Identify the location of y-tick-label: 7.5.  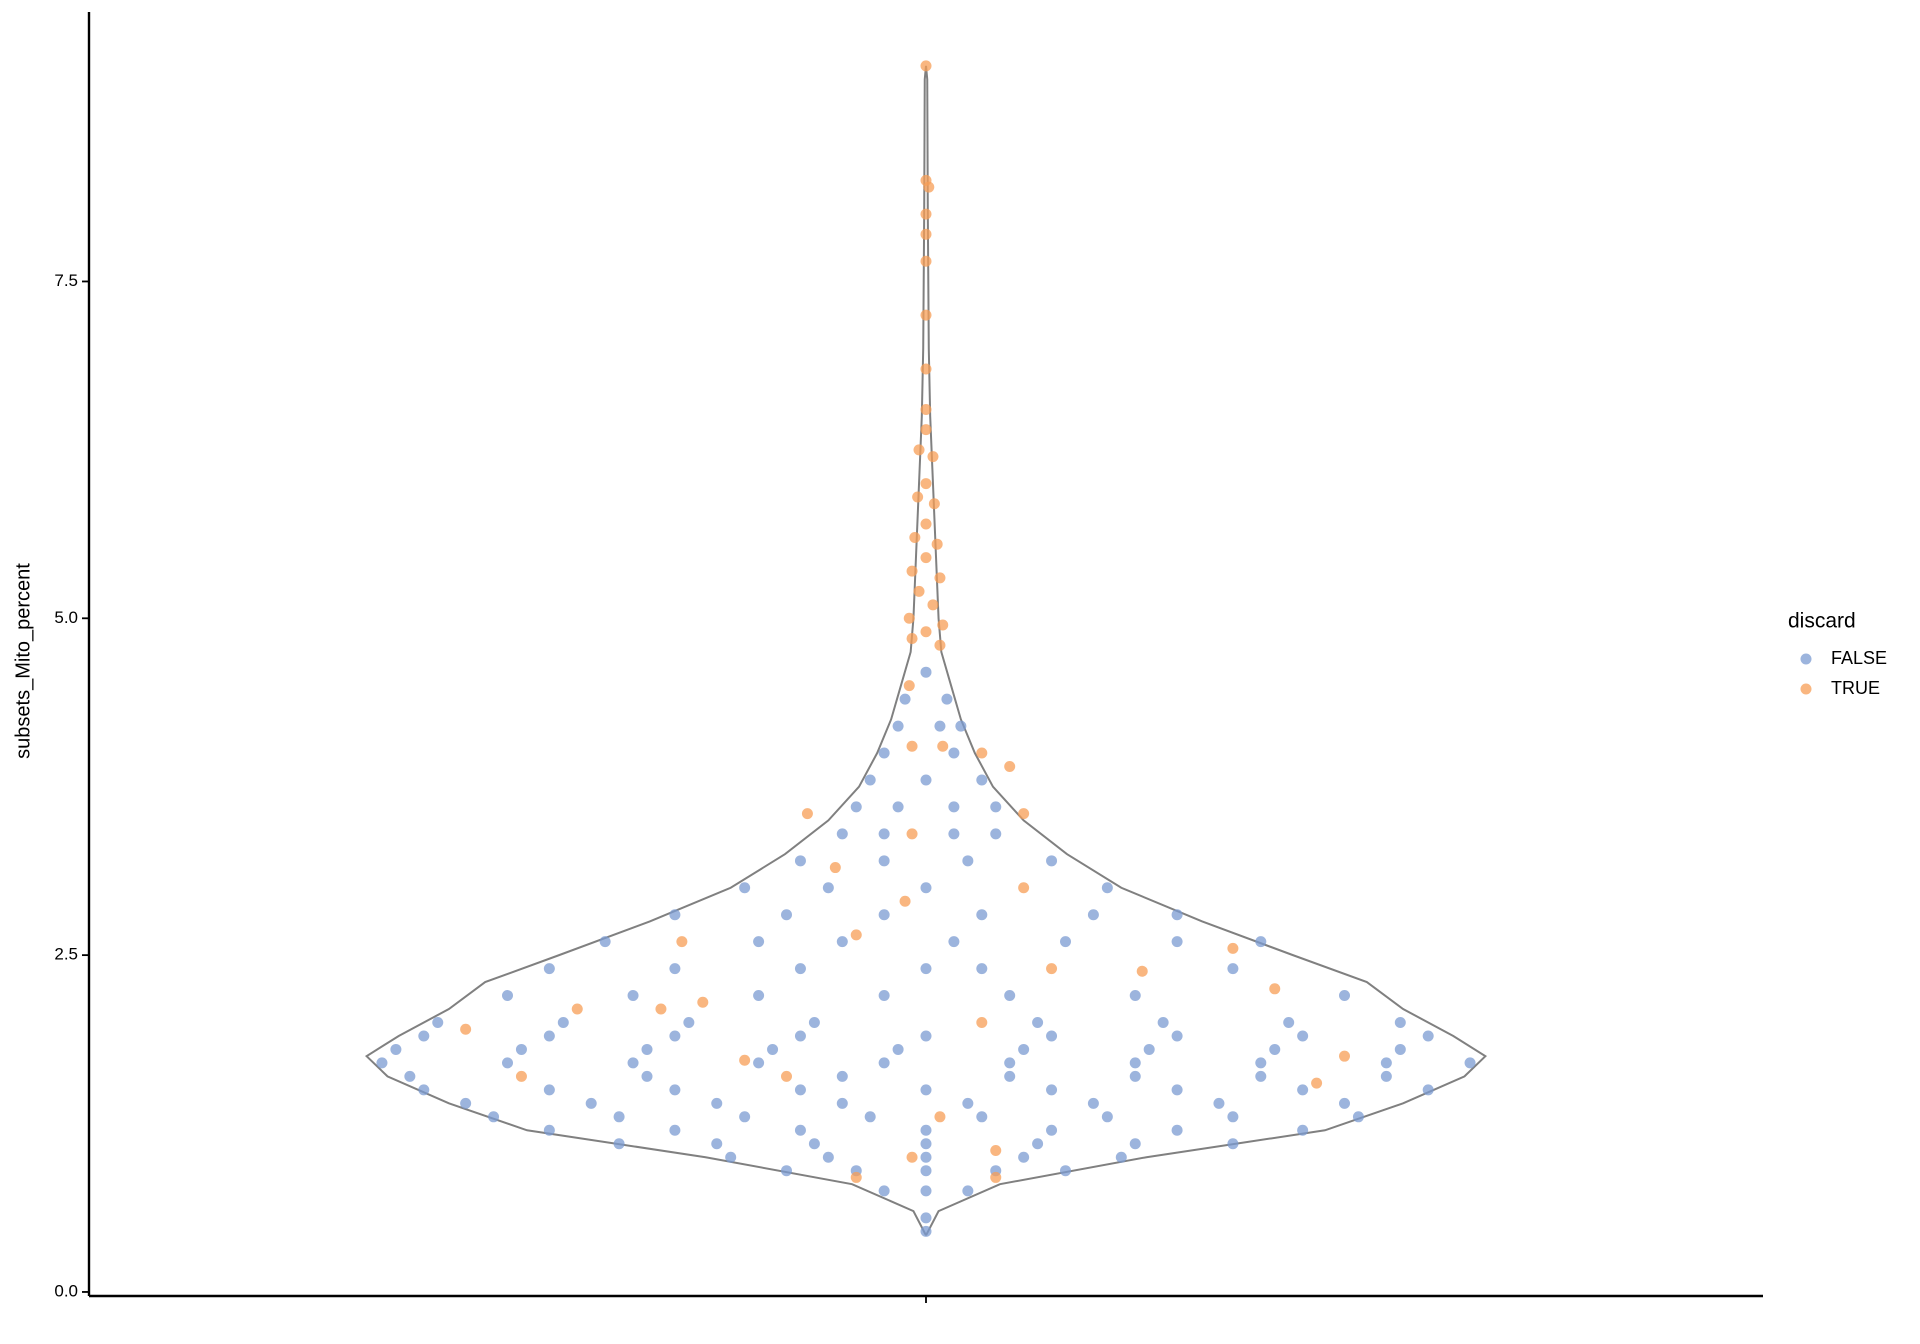
(66, 280).